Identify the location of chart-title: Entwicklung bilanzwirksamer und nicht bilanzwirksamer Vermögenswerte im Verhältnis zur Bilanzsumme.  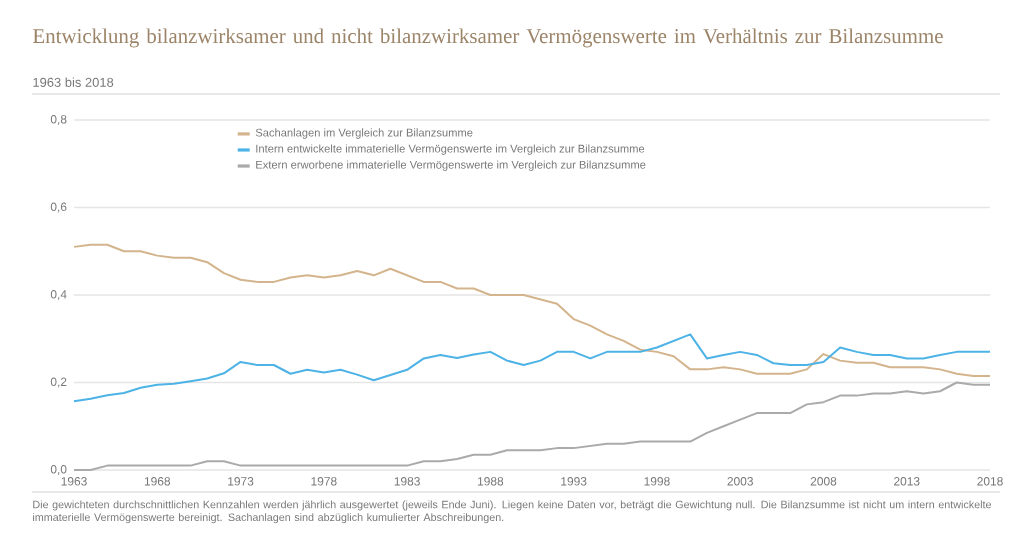
(488, 38).